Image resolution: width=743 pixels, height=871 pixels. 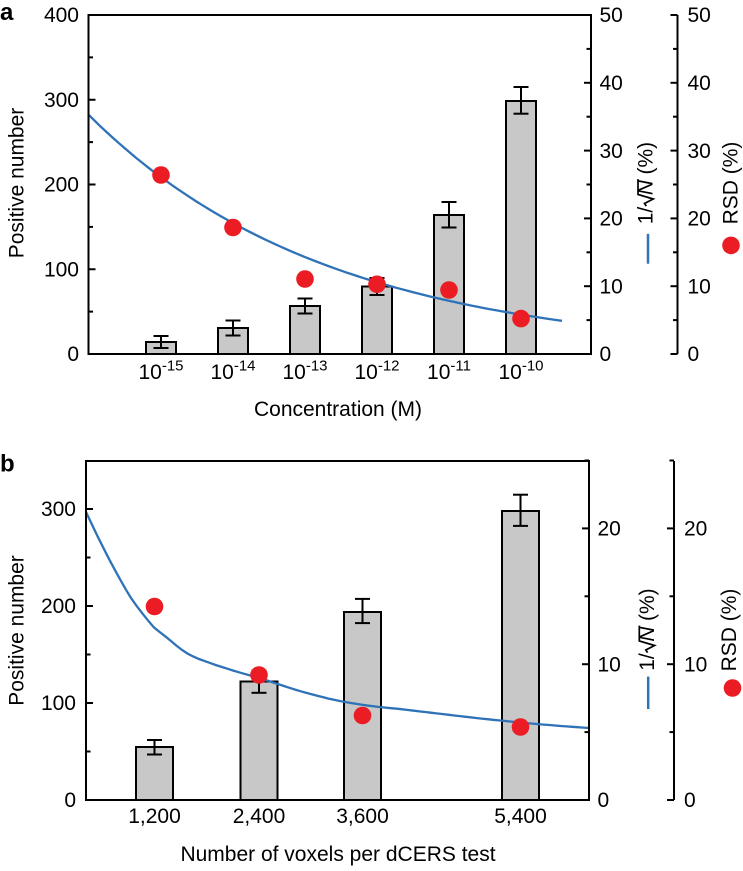 I want to click on svg-text: 10-11, so click(x=449, y=371).